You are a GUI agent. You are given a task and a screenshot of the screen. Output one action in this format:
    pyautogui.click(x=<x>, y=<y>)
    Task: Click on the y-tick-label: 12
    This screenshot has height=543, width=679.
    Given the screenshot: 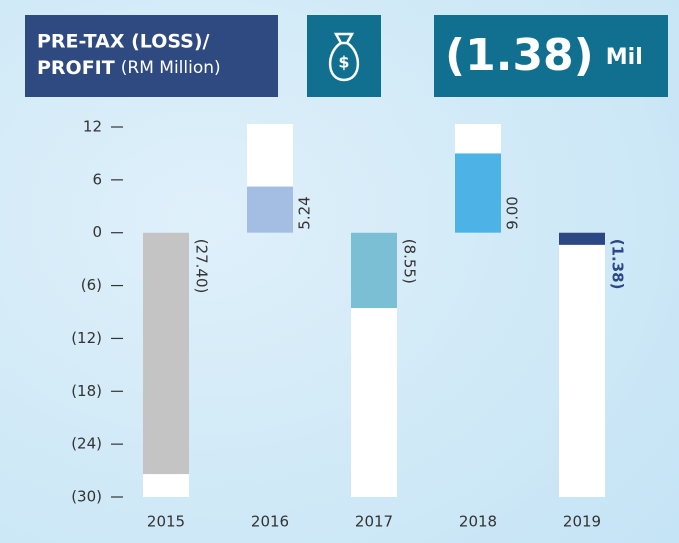 What is the action you would take?
    pyautogui.click(x=92, y=127)
    